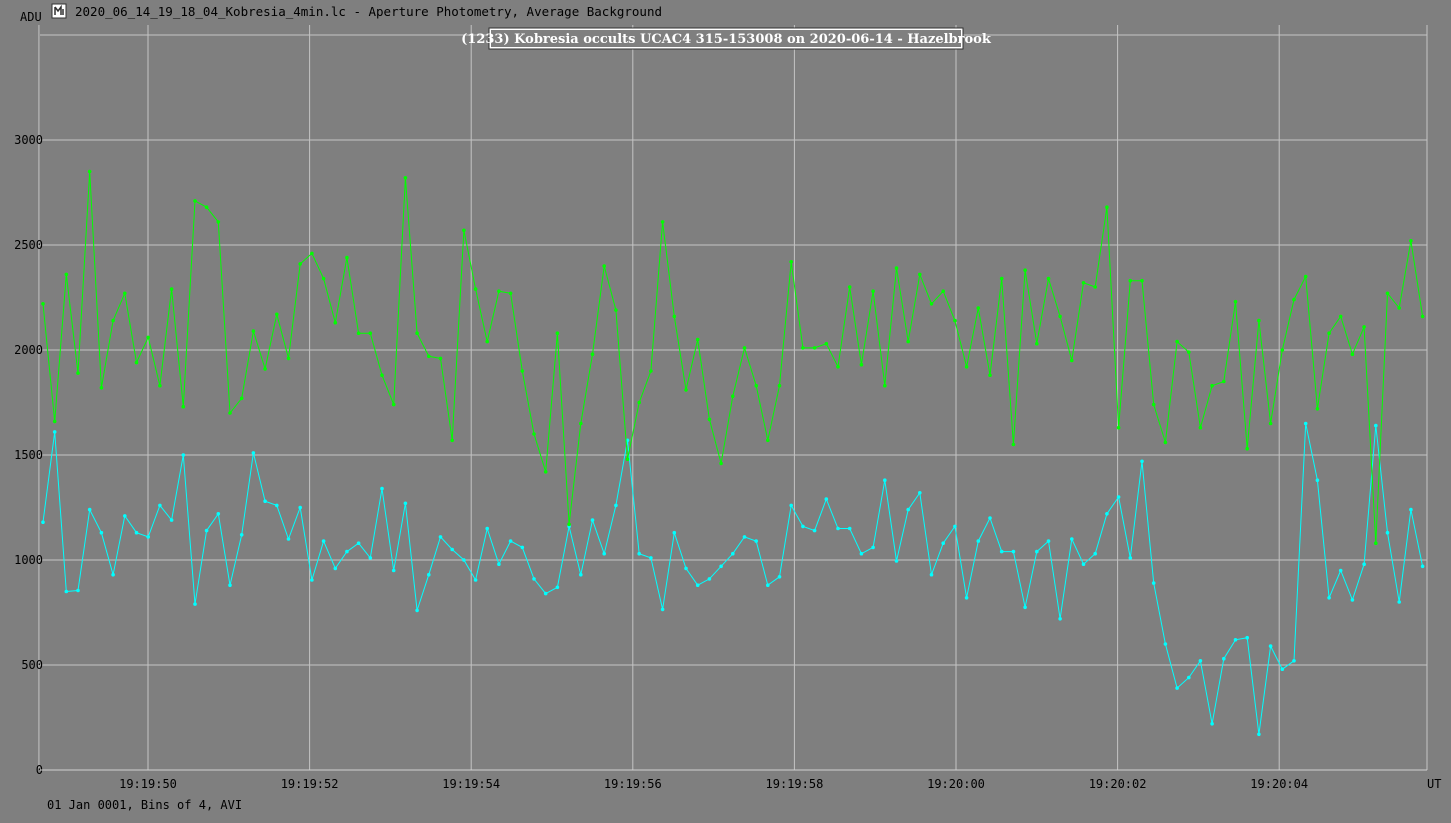  I want to click on x-tick-label: 19:19:54, so click(471, 784).